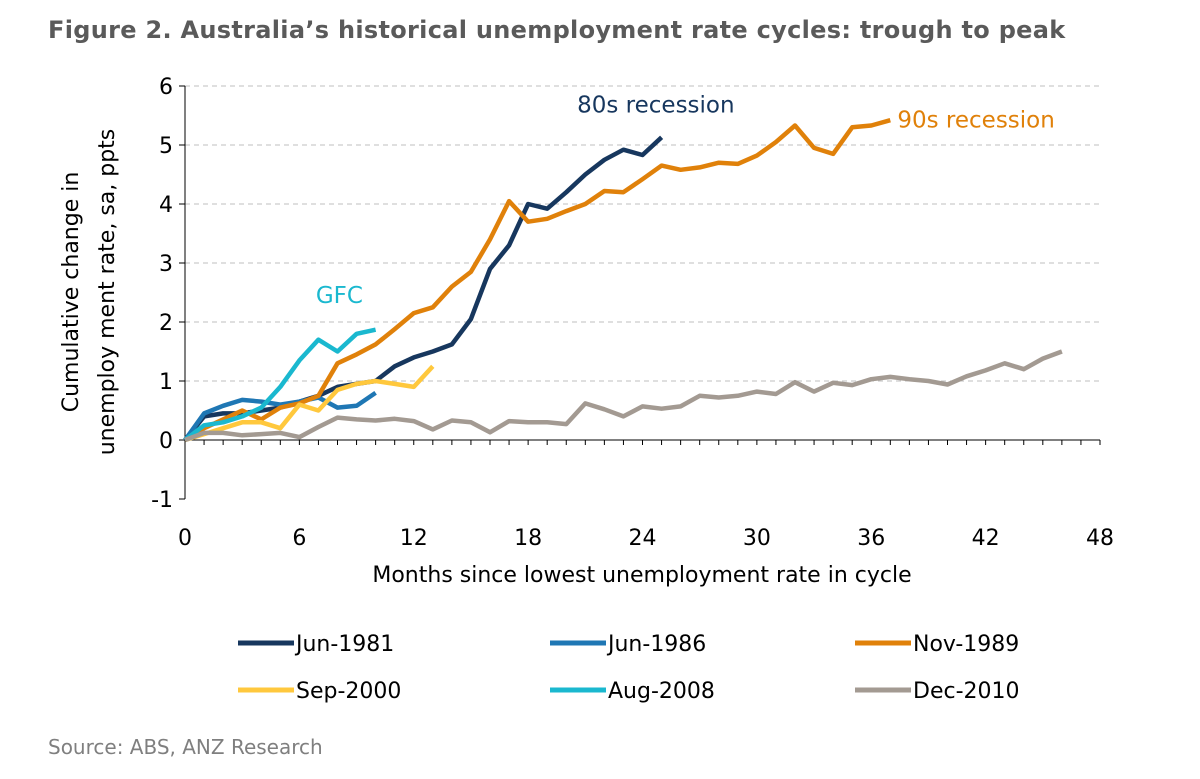  Describe the element at coordinates (871, 538) in the screenshot. I see `x-tick-label: 36` at that location.